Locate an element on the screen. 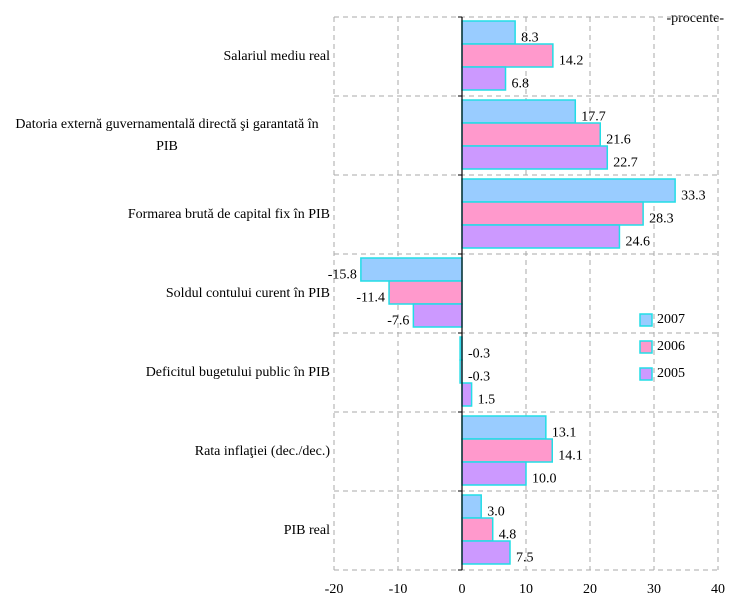 The image size is (733, 604). x-tick-label: -10 is located at coordinates (398, 589).